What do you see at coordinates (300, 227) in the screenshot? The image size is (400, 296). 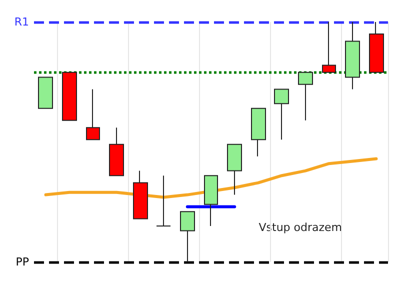 I see `annotation: Vstup odrazem` at bounding box center [300, 227].